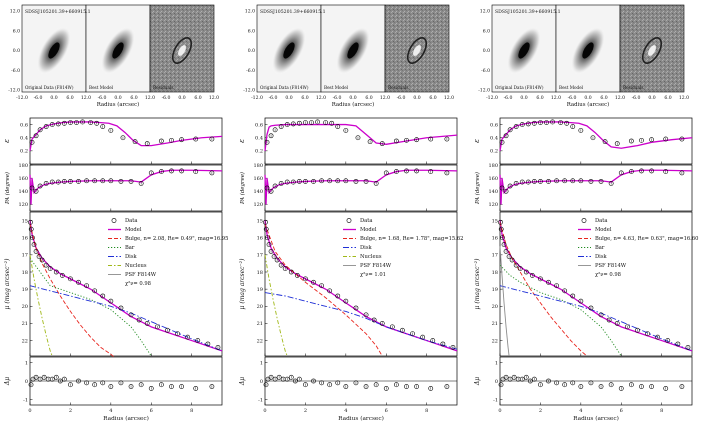  I want to click on legend-label: Bulge, n= 1.68, Re= 1.78", mag=15.62, so click(411, 239).